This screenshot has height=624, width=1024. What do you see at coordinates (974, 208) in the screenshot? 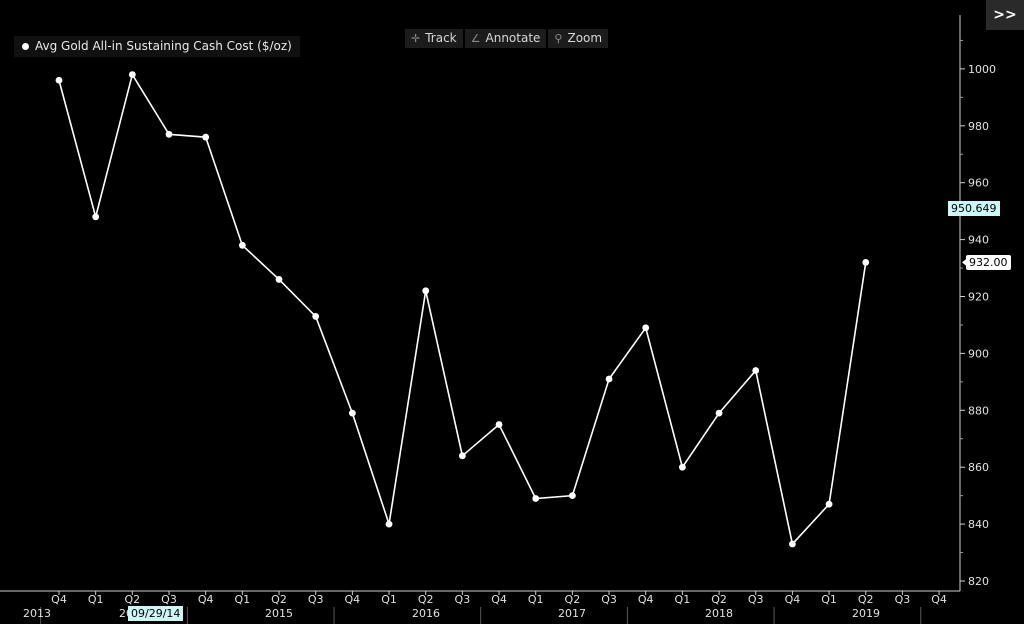
I see `crosshair-y-value: 950.649` at bounding box center [974, 208].